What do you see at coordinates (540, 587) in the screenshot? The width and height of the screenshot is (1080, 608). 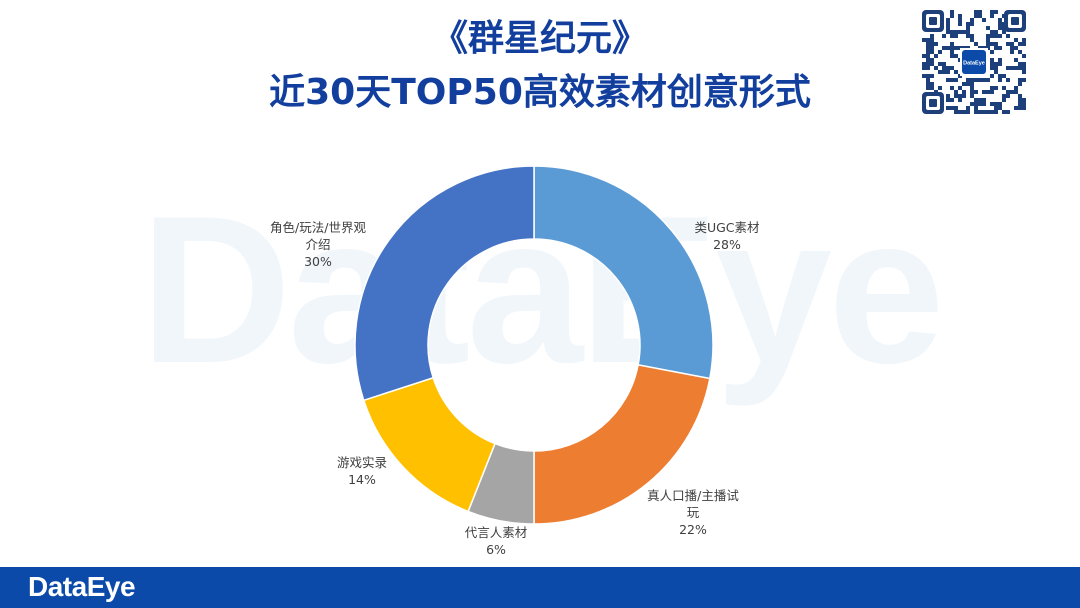 I see `footer-bar: DataEye` at bounding box center [540, 587].